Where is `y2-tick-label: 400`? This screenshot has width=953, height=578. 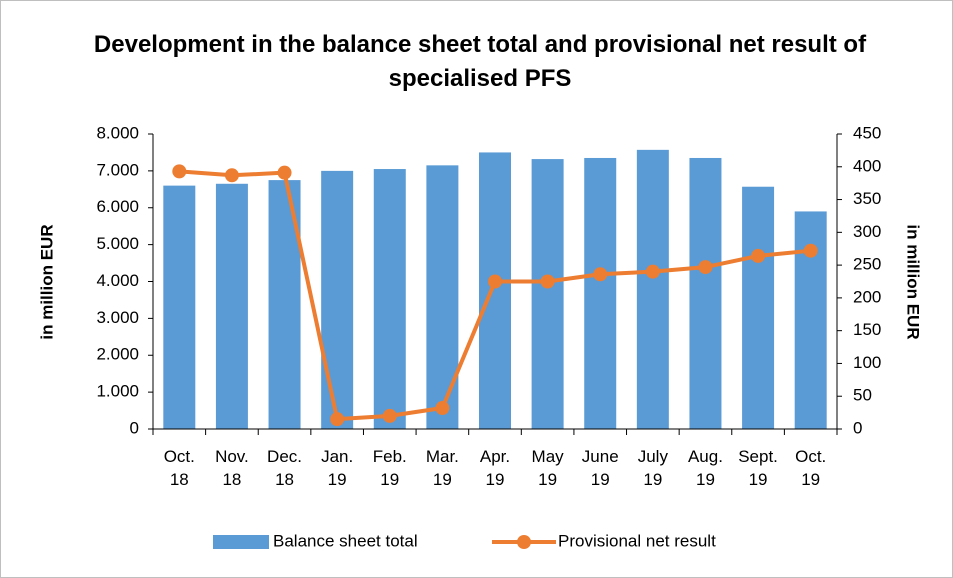 y2-tick-label: 400 is located at coordinates (867, 165).